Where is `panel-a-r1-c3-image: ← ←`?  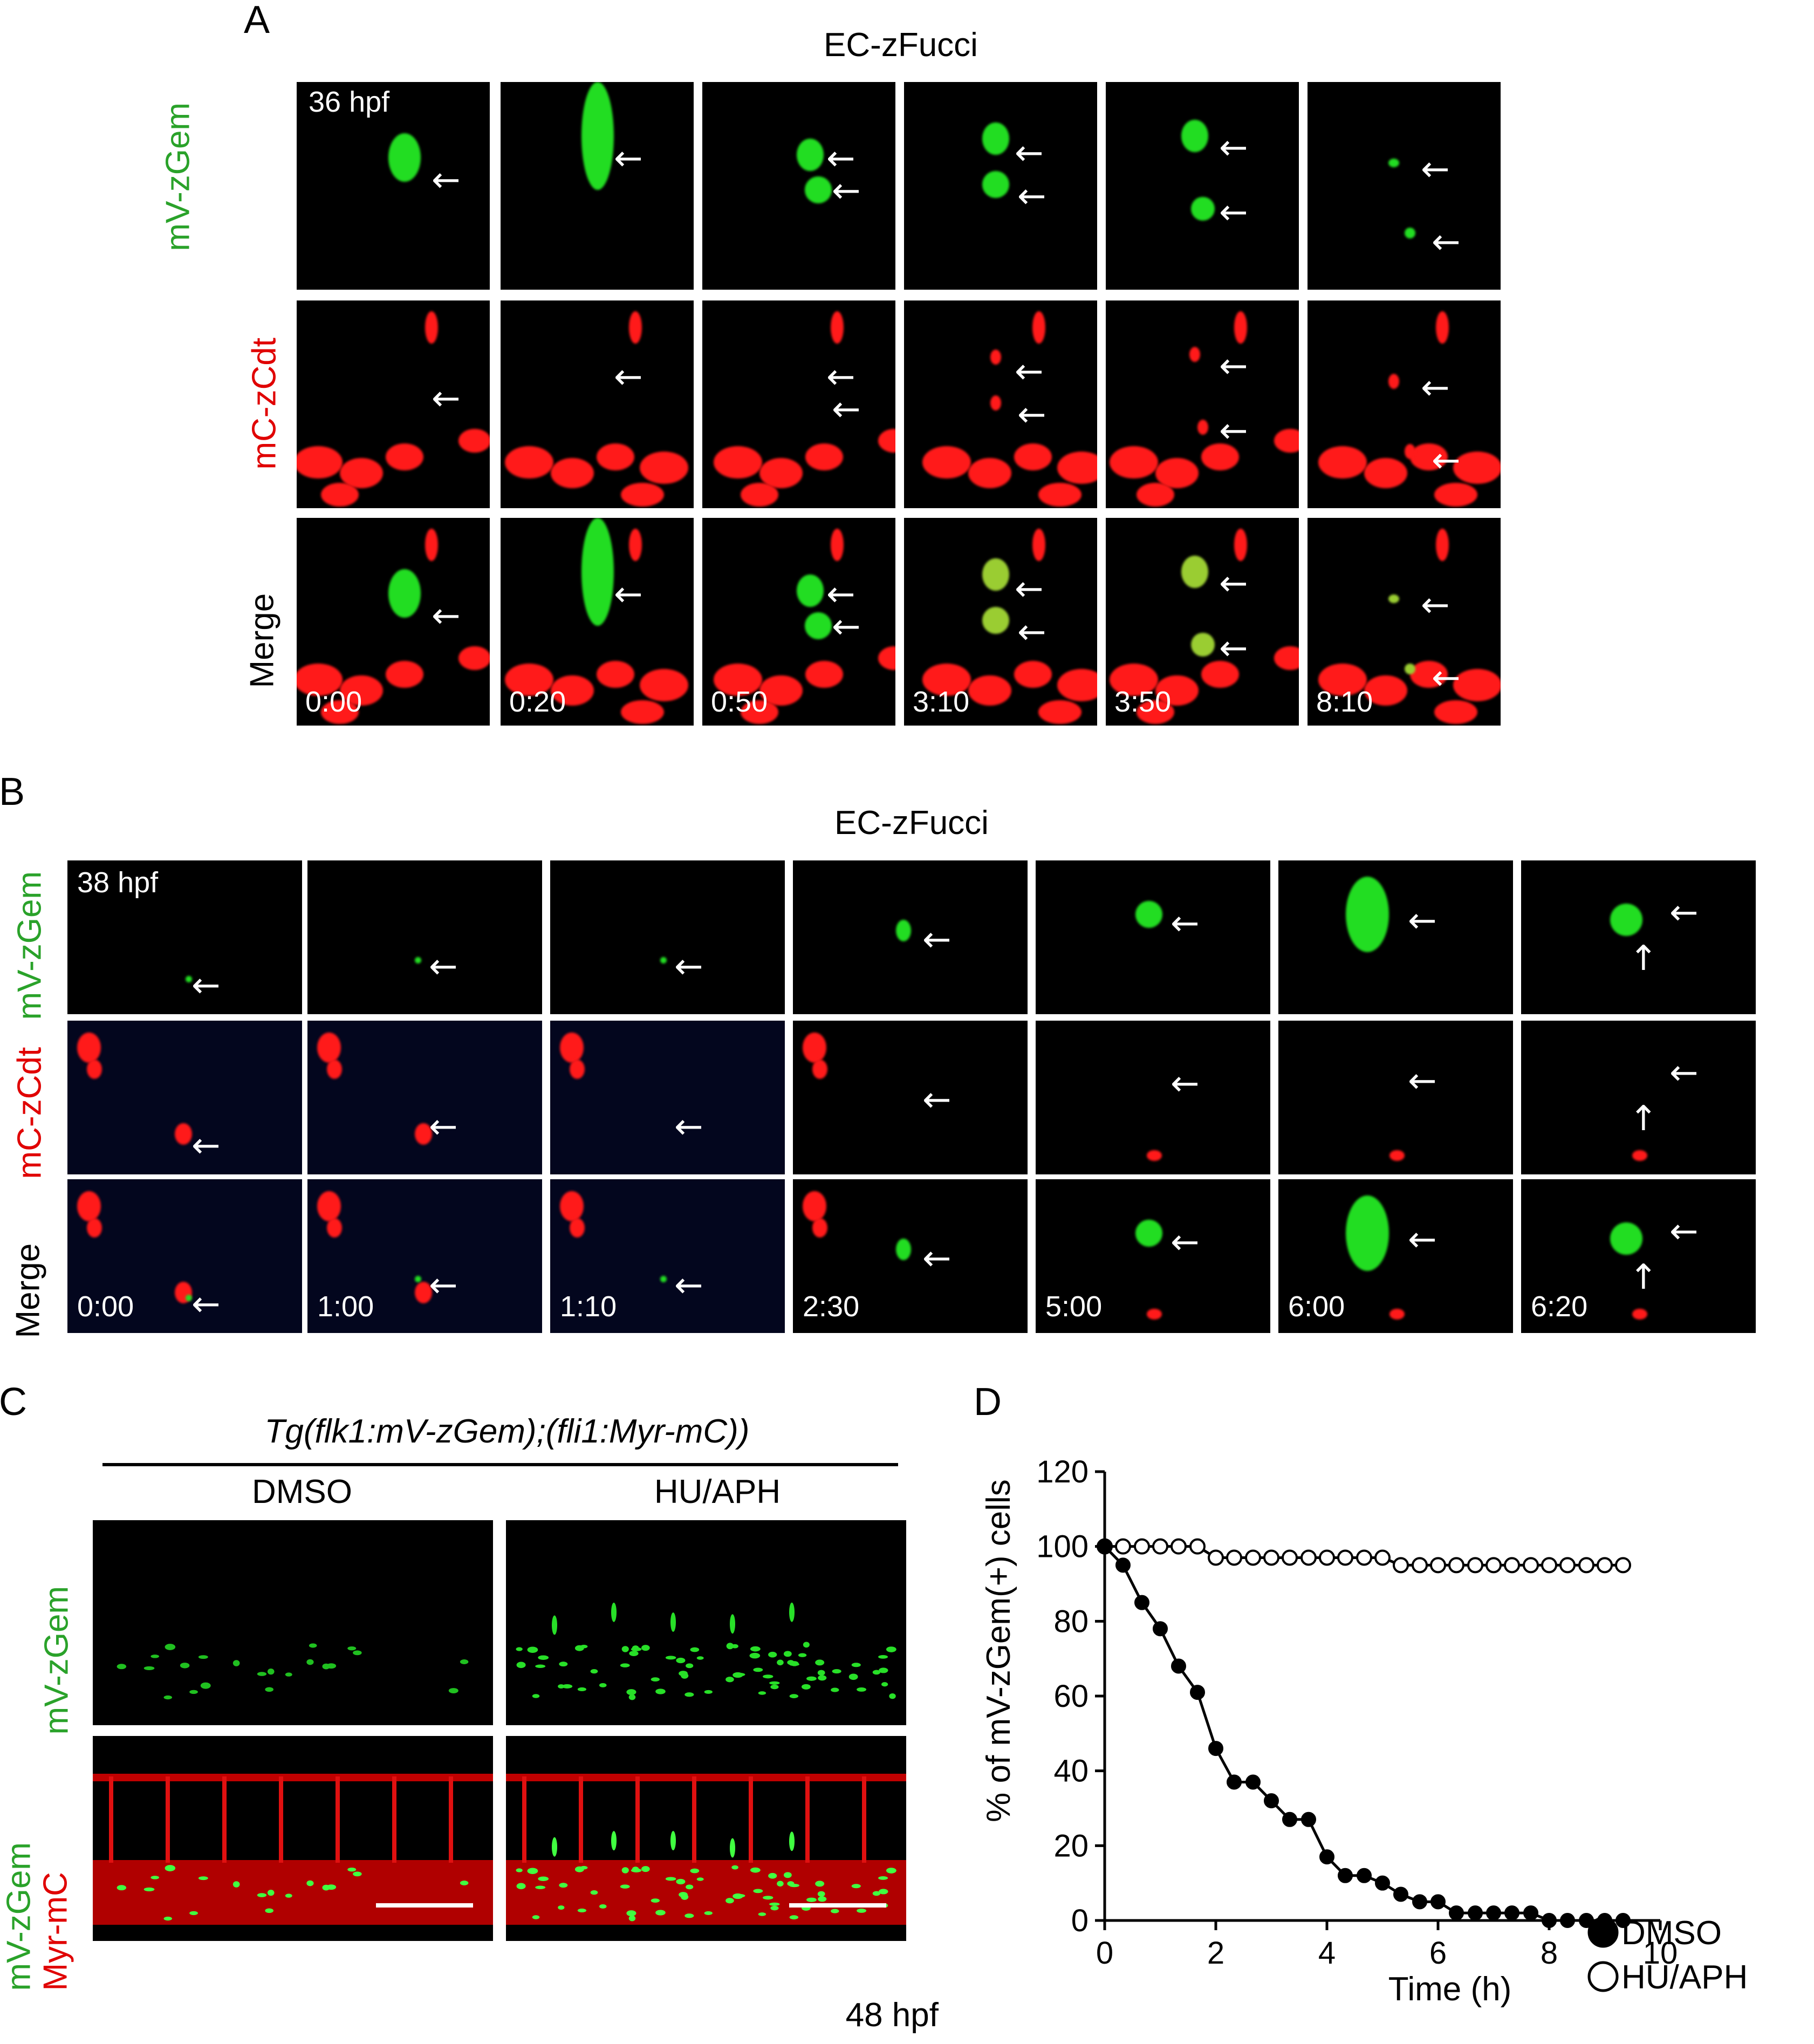 panel-a-r1-c3-image: ← ← is located at coordinates (799, 186).